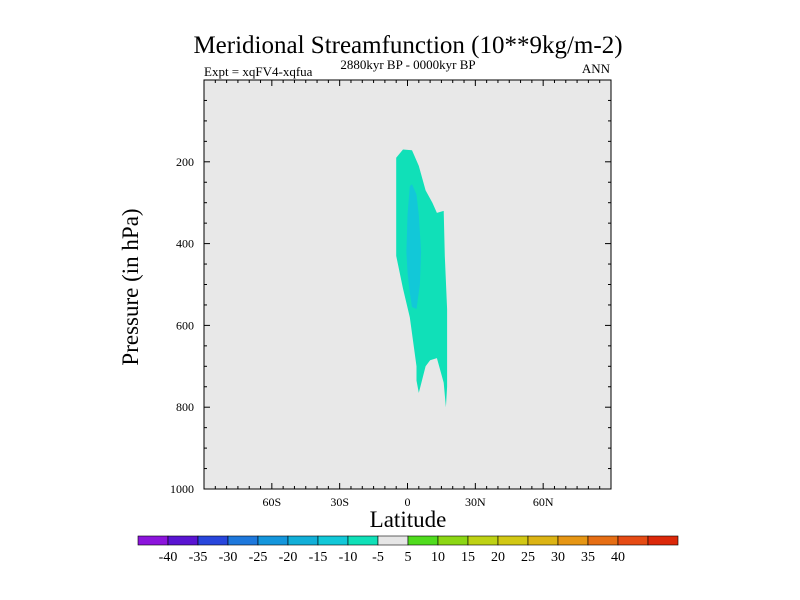 The width and height of the screenshot is (800, 600). Describe the element at coordinates (468, 557) in the screenshot. I see `colorbar-label-10: 15` at that location.